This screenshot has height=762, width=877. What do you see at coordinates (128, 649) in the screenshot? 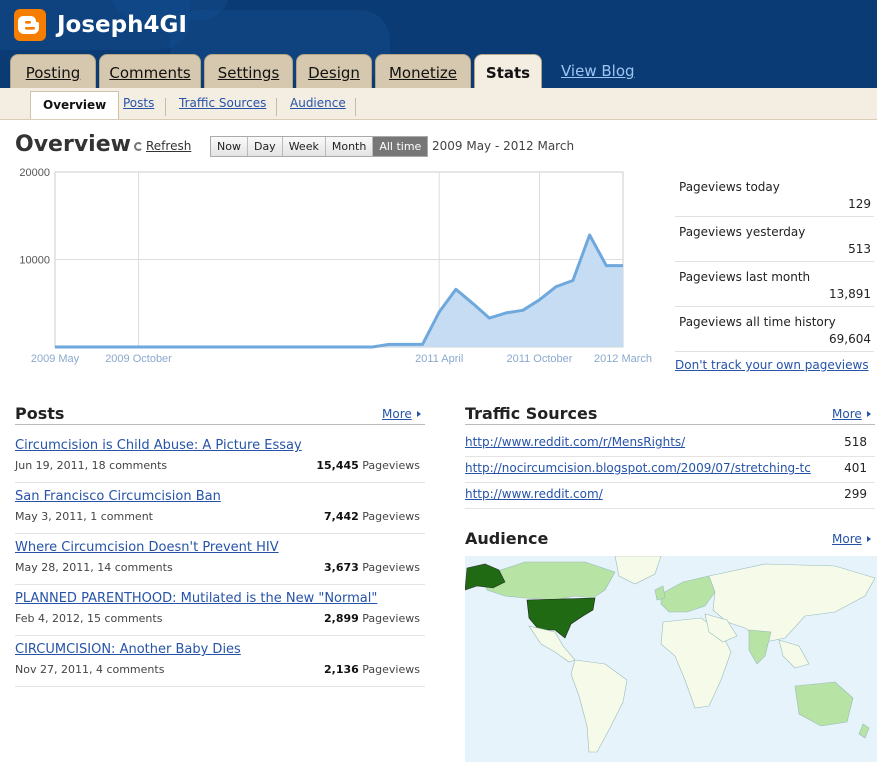
I see `post-title-link: CIRCUMCISION: Another Baby Dies` at bounding box center [128, 649].